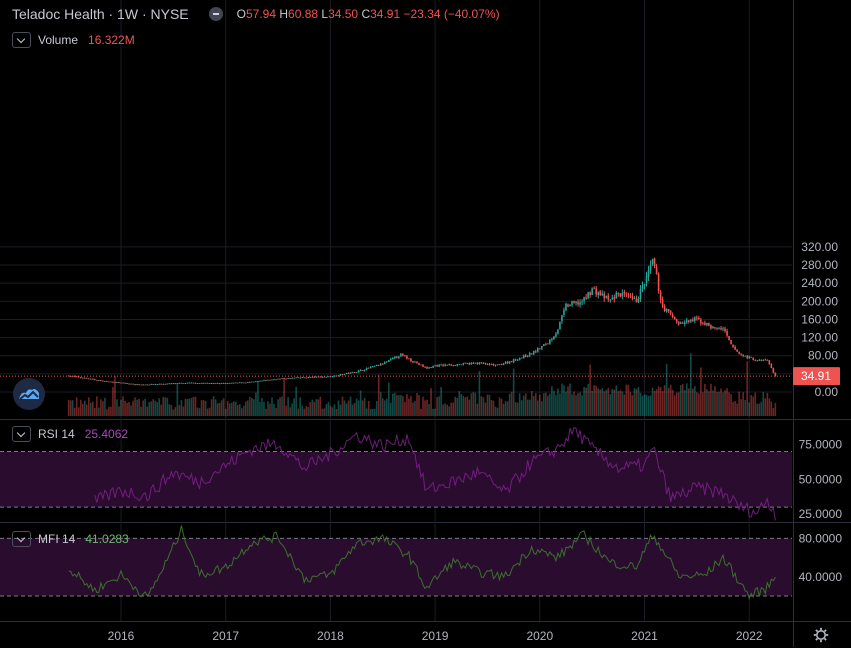 The height and width of the screenshot is (648, 851). Describe the element at coordinates (821, 635) in the screenshot. I see `settings-gear-icon` at that location.